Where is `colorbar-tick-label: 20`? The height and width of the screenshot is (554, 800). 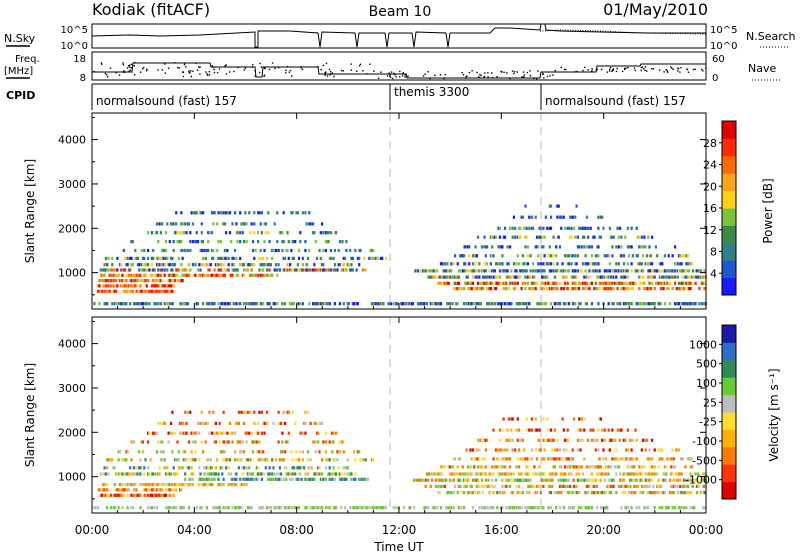 colorbar-tick-label: 20 is located at coordinates (710, 186).